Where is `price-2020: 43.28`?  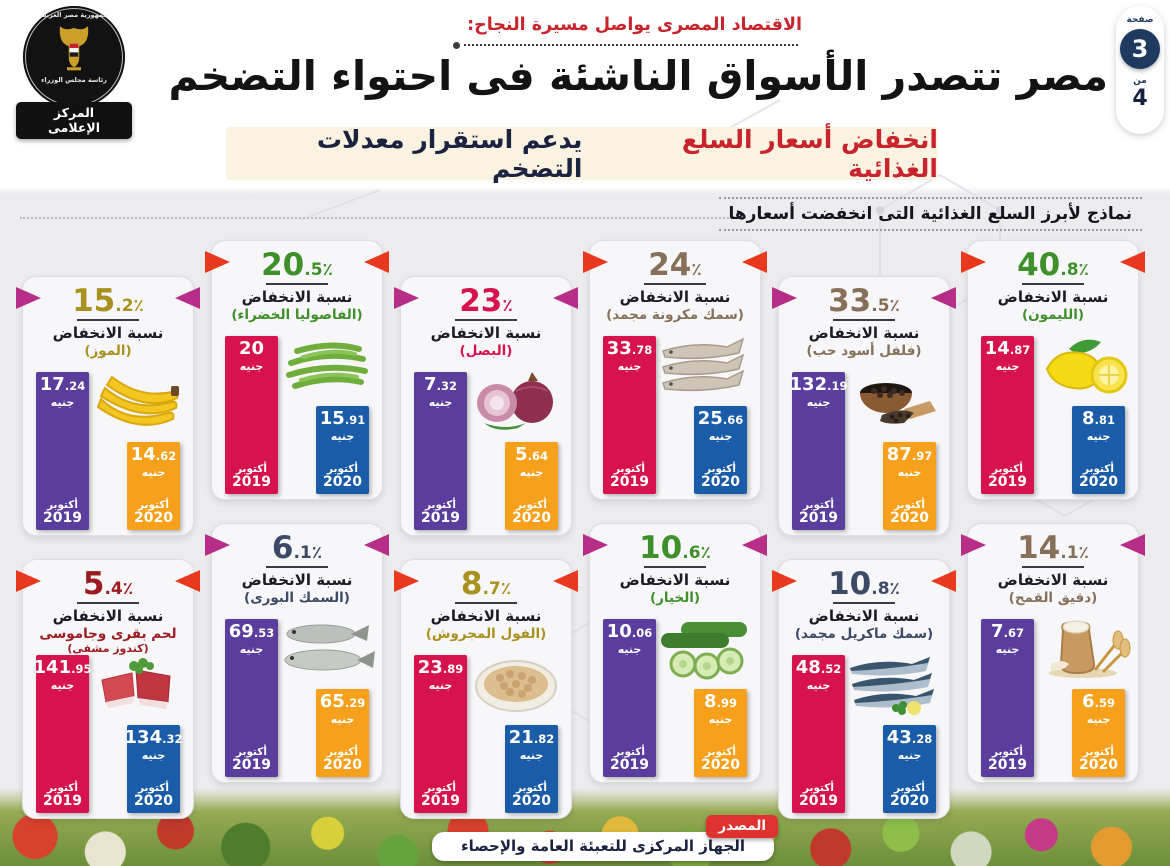
price-2020: 43.28 is located at coordinates (909, 737).